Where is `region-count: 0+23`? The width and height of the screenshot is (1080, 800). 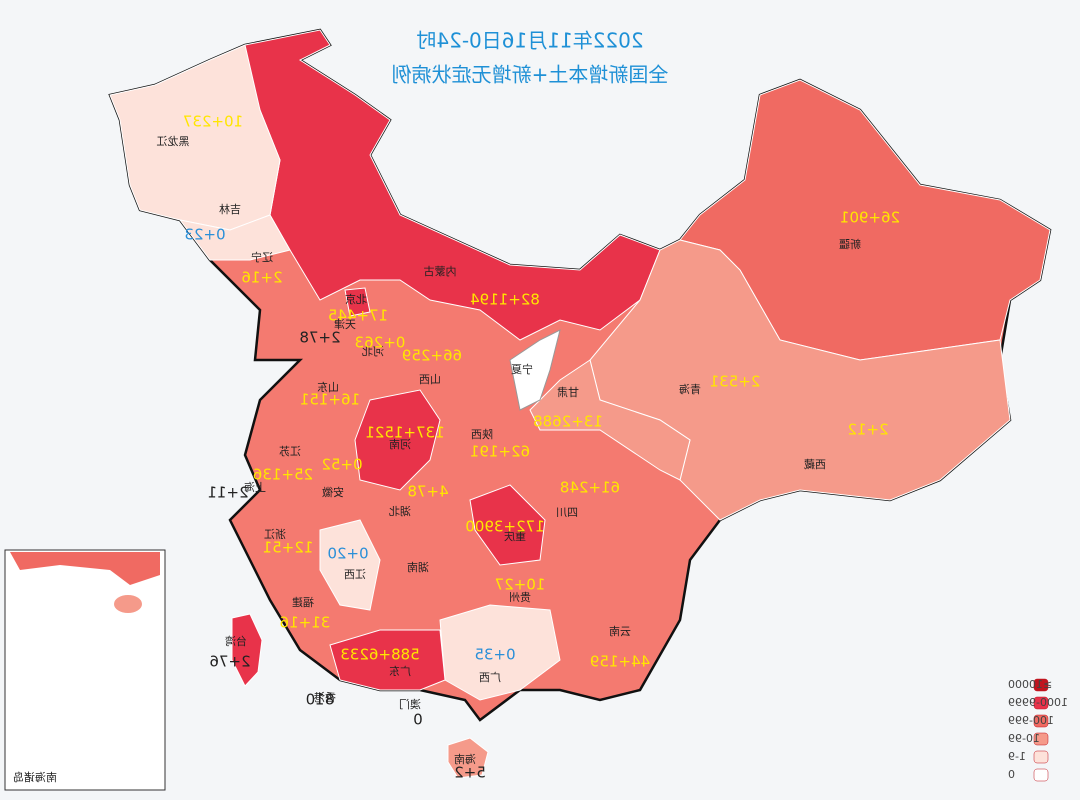 region-count: 0+23 is located at coordinates (204, 235).